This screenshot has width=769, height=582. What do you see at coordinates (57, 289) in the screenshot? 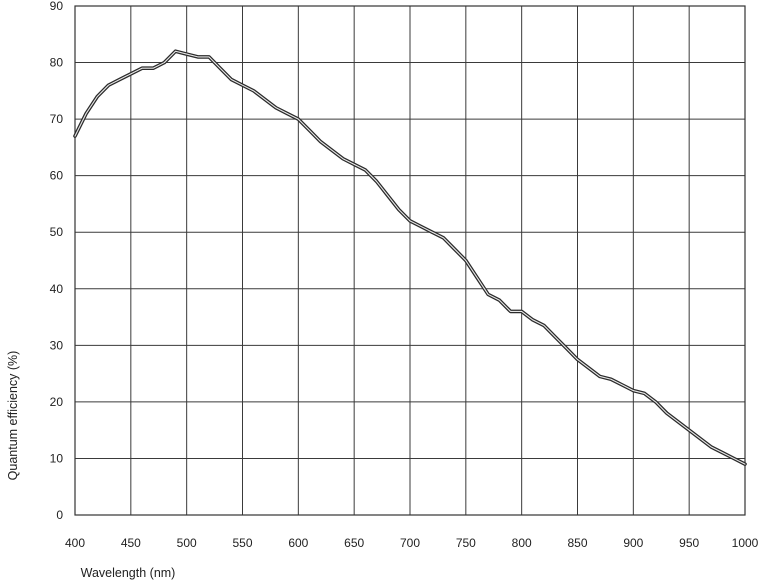
I see `y-tick-label: 40` at bounding box center [57, 289].